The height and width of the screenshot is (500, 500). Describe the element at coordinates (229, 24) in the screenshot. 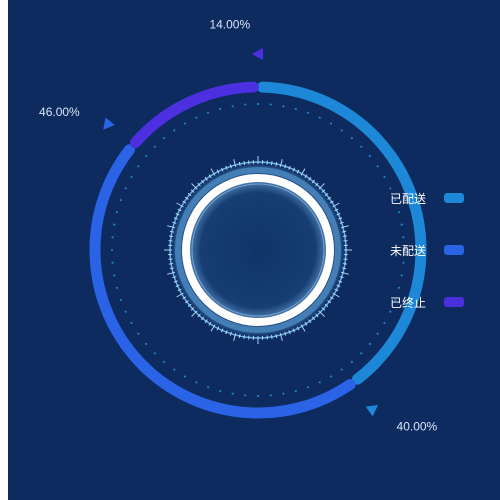

I see `value-label: 14.00%` at that location.